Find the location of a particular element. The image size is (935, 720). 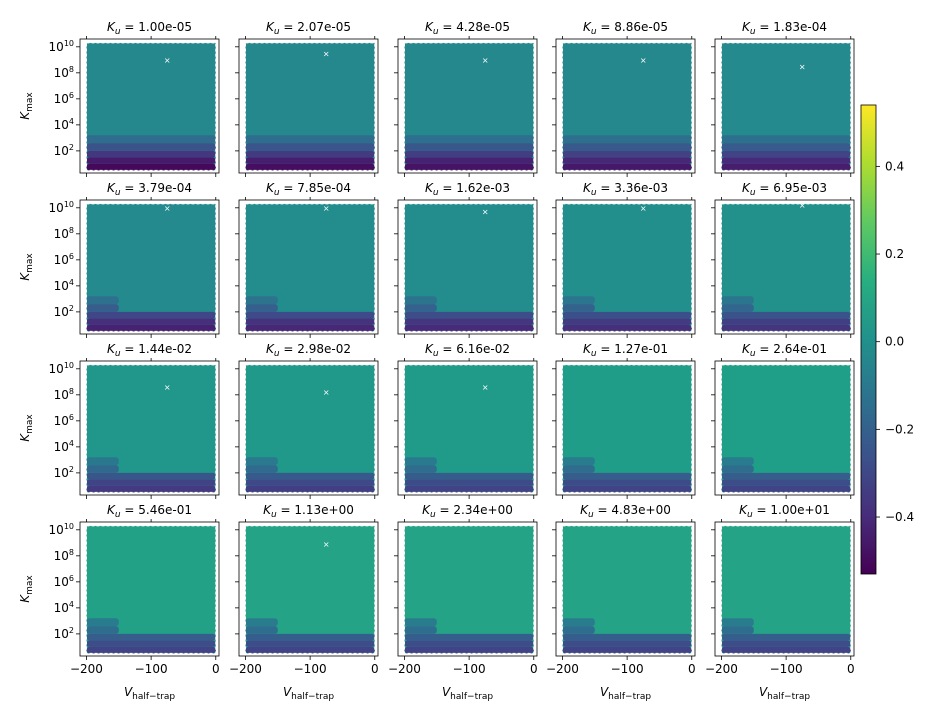

x-tick-label: 0 is located at coordinates (216, 669).